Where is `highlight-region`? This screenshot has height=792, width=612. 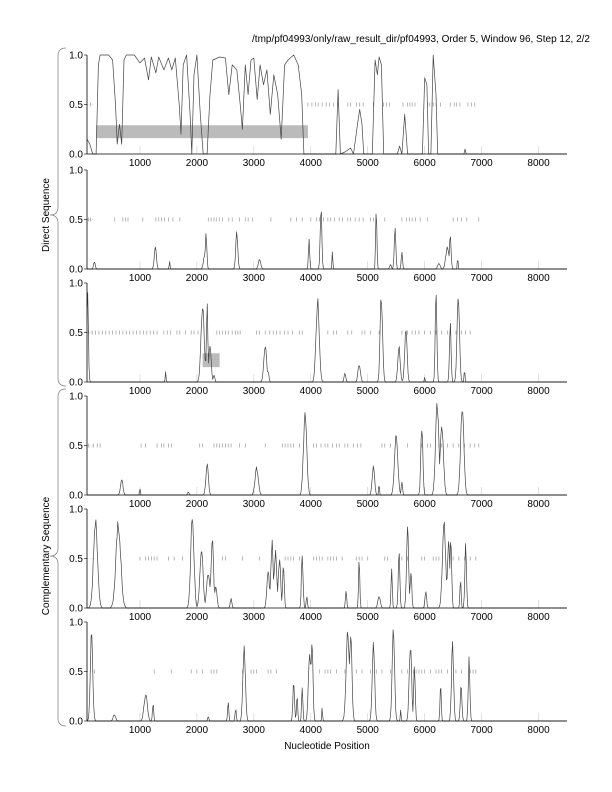 highlight-region is located at coordinates (202, 132).